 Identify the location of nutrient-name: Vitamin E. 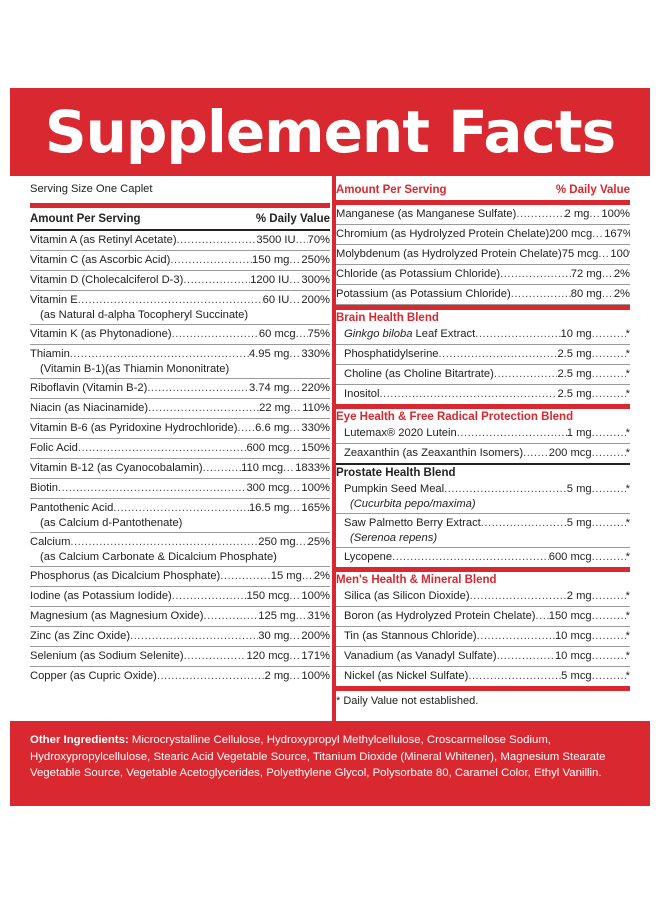
(54, 300).